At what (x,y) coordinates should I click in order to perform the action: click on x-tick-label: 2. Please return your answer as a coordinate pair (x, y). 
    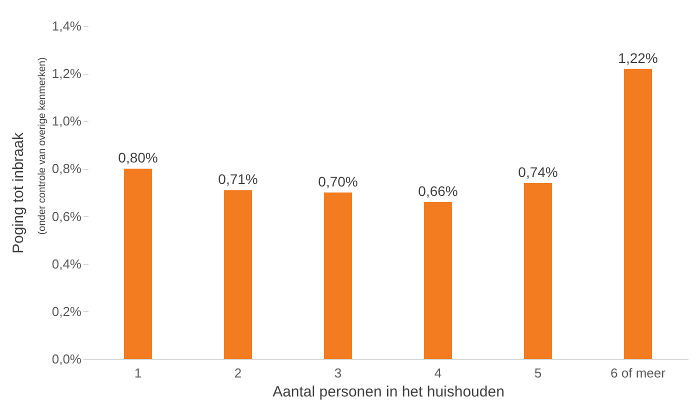
    Looking at the image, I should click on (238, 373).